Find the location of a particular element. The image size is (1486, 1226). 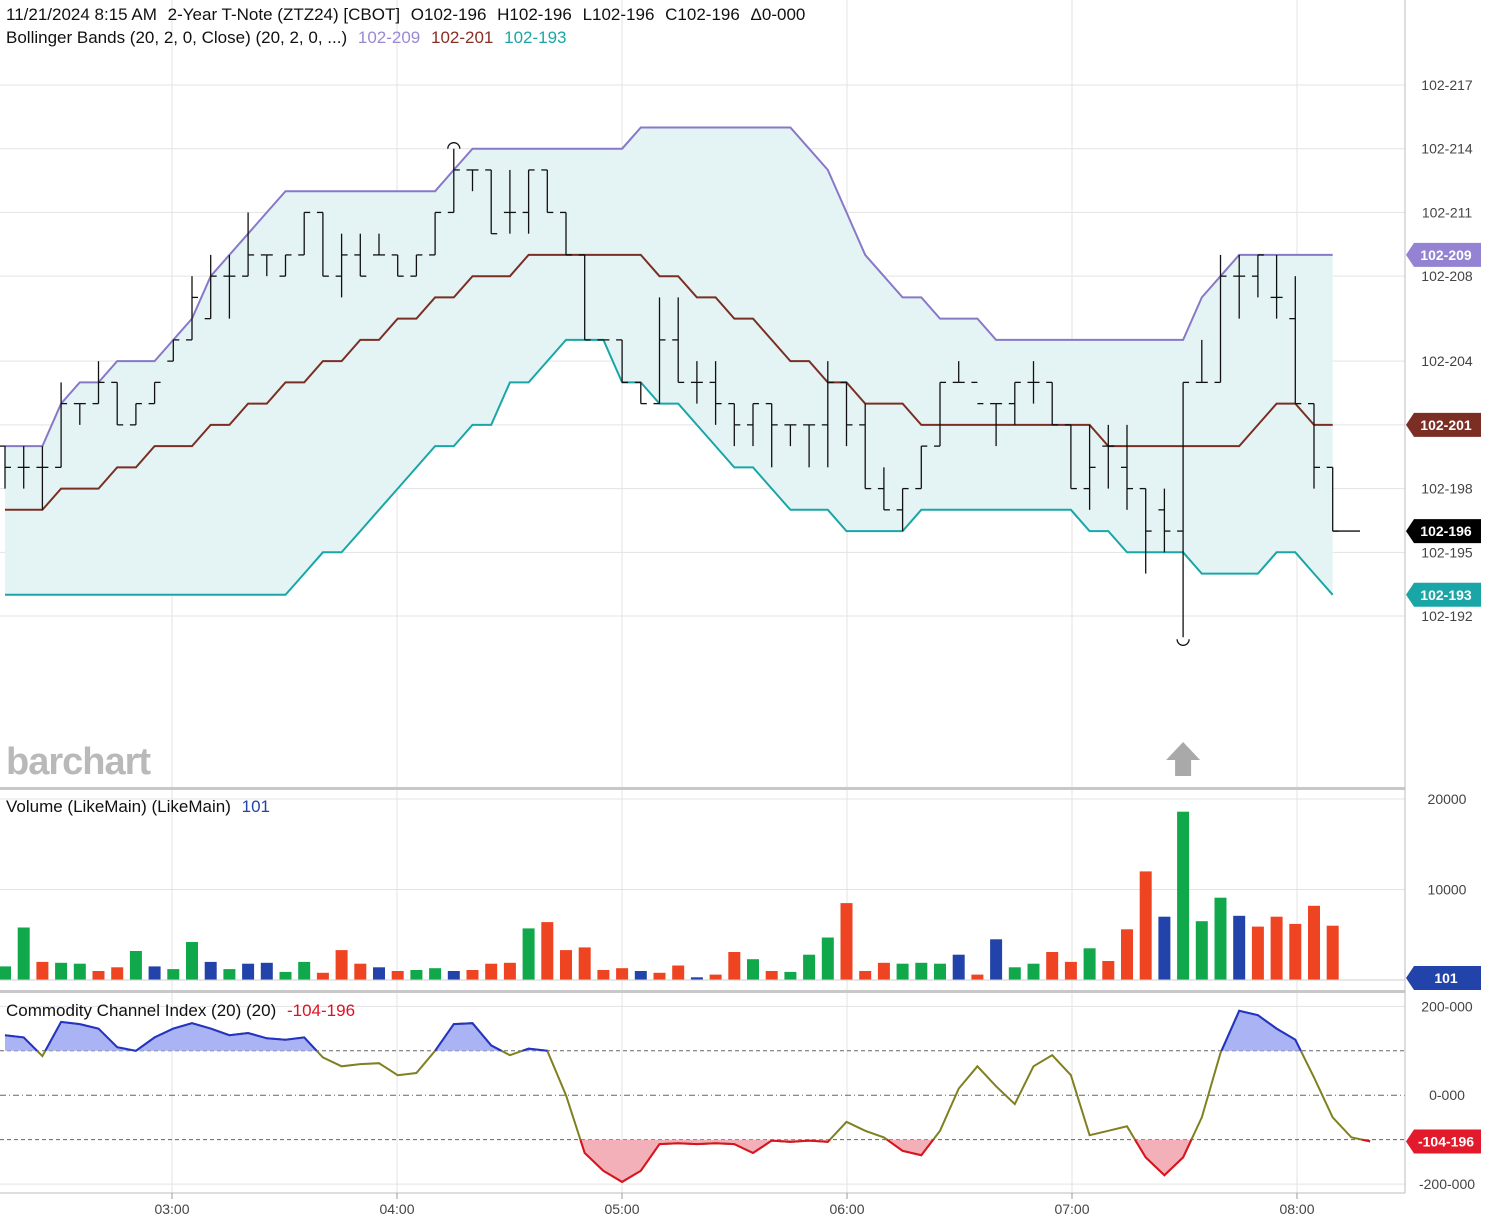

lower-band-tag-label: 102-193 is located at coordinates (1446, 595).